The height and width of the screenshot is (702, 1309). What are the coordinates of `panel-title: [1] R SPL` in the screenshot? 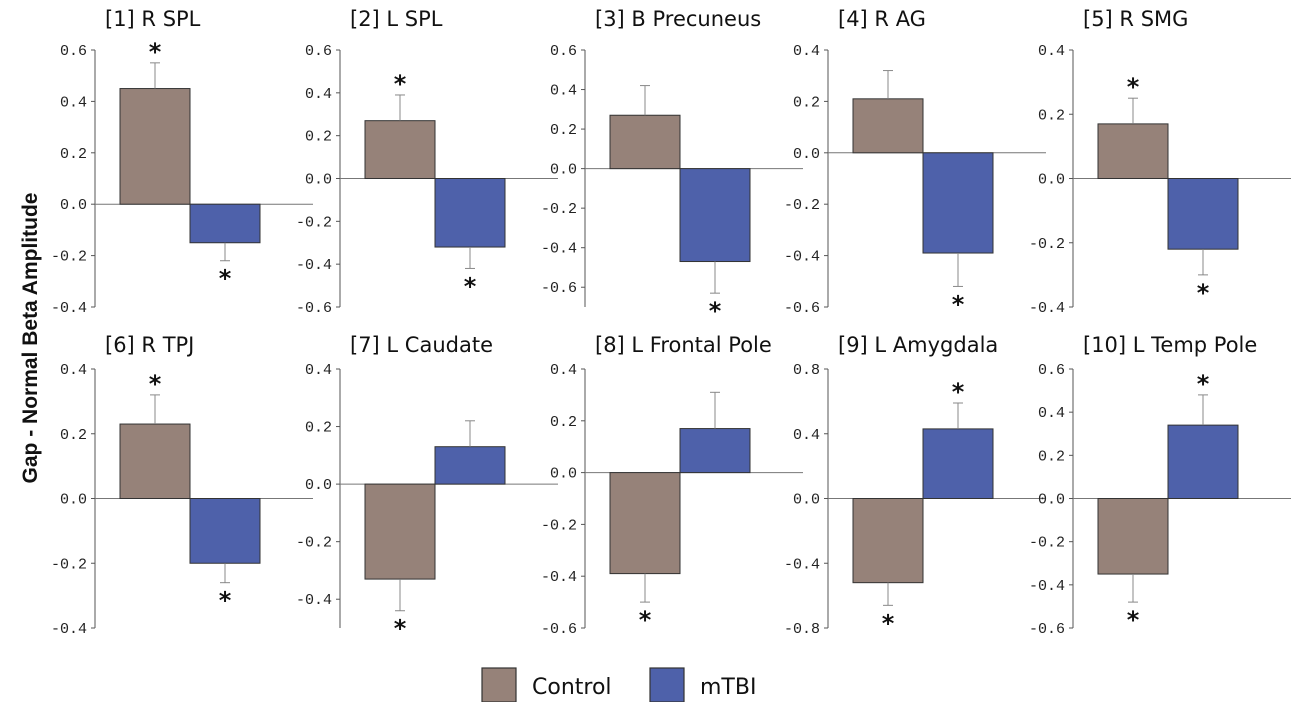 It's located at (153, 19).